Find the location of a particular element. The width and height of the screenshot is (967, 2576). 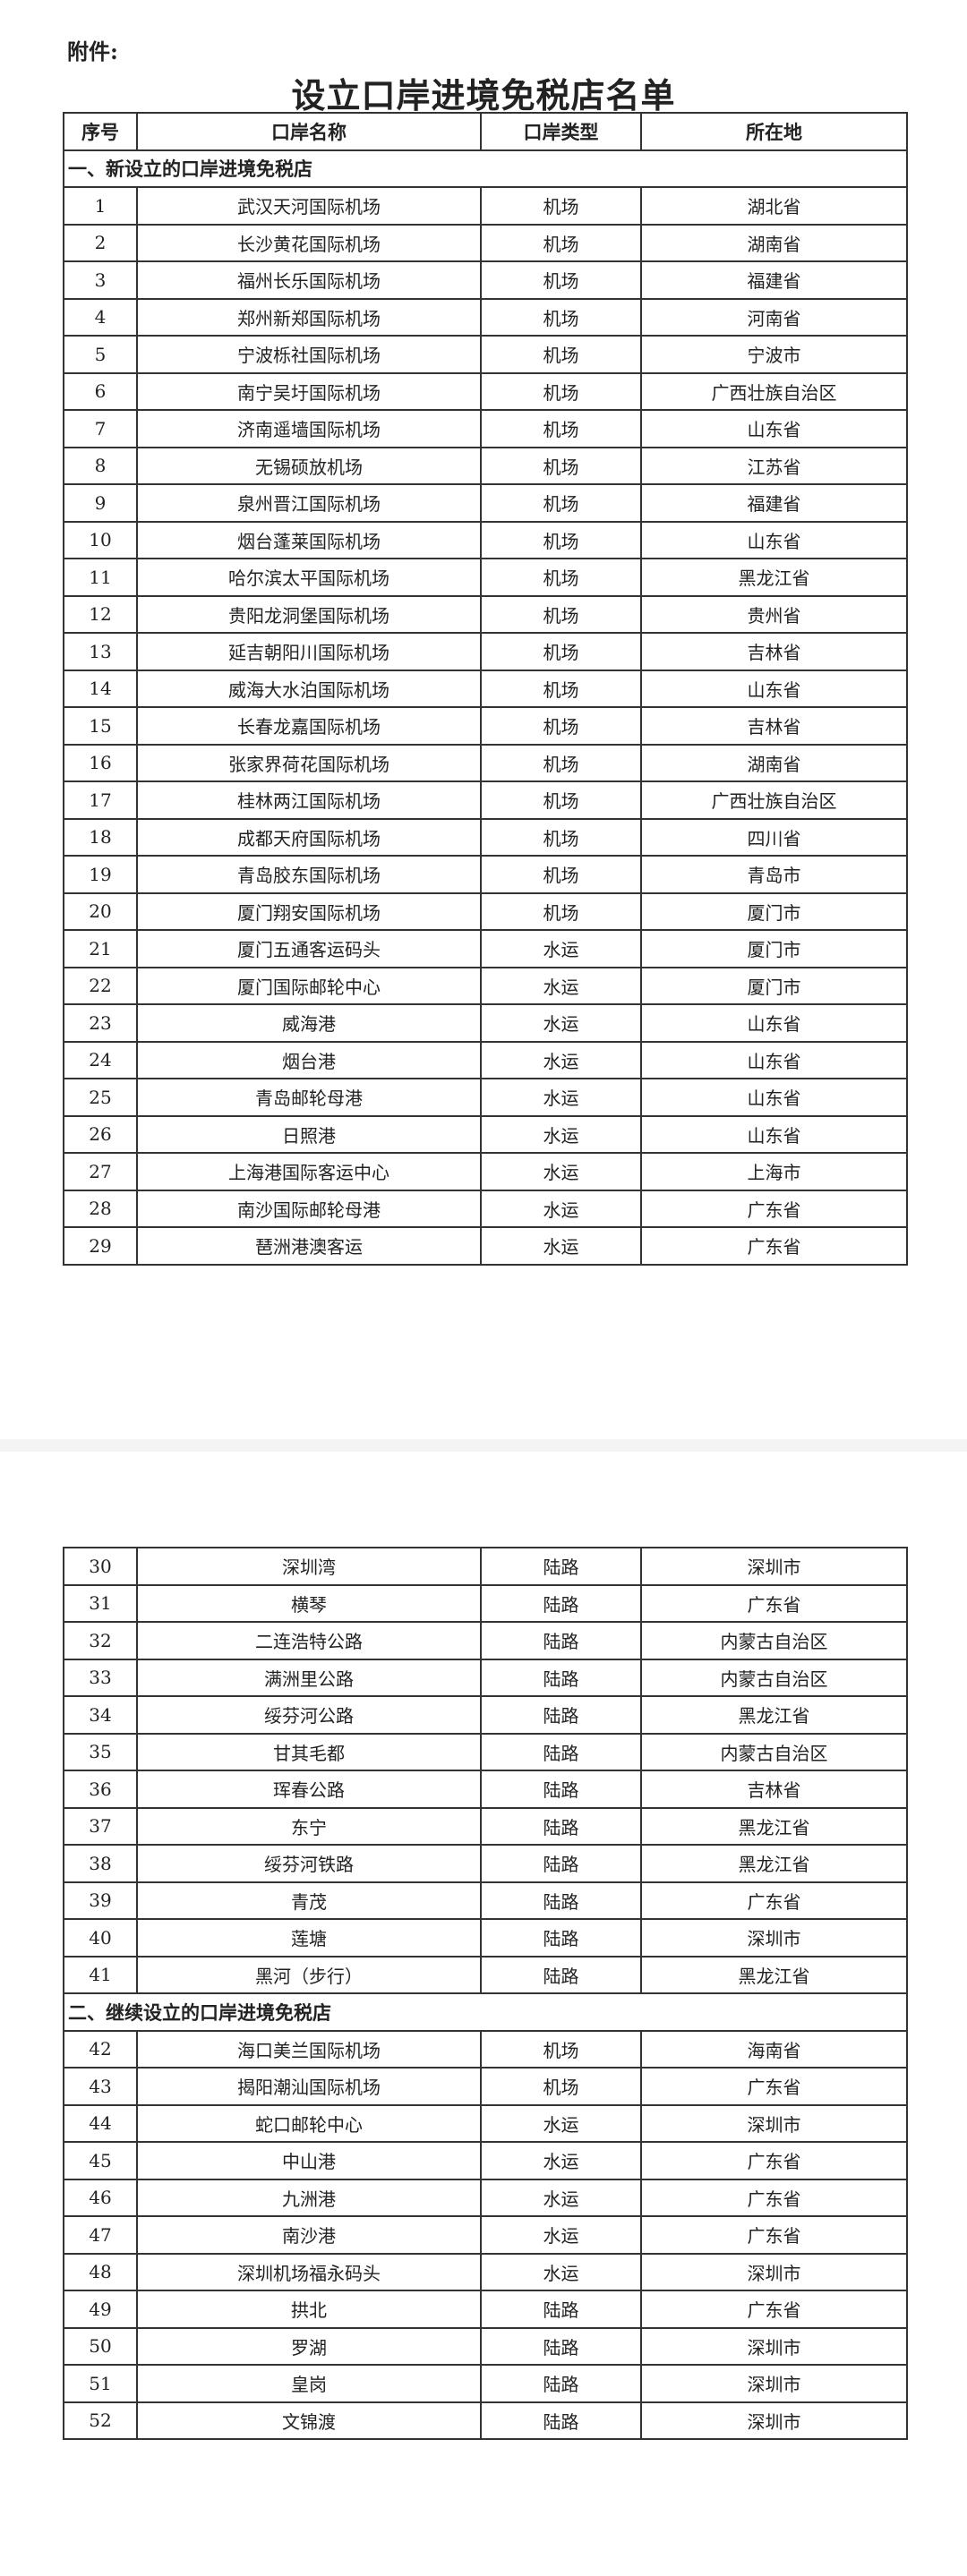

cell-port-name: 揭阳潮汕国际机场 is located at coordinates (309, 2086).